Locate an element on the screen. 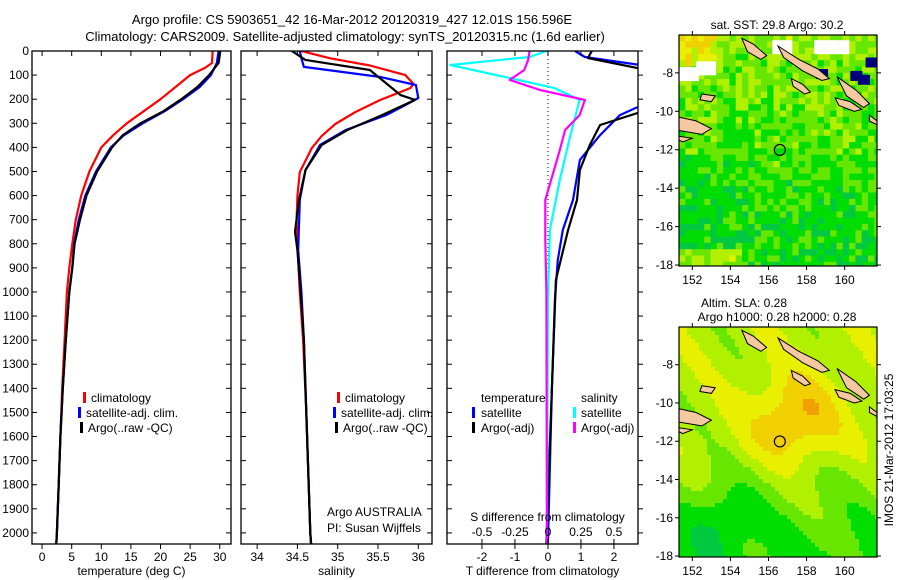  missing-data-cell is located at coordinates (824, 47).